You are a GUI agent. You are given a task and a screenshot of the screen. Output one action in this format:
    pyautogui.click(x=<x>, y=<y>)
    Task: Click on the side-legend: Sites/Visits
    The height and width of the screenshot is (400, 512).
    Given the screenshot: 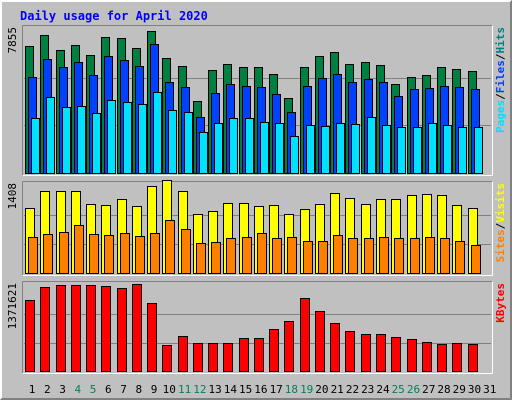 What is the action you would take?
    pyautogui.click(x=500, y=223)
    